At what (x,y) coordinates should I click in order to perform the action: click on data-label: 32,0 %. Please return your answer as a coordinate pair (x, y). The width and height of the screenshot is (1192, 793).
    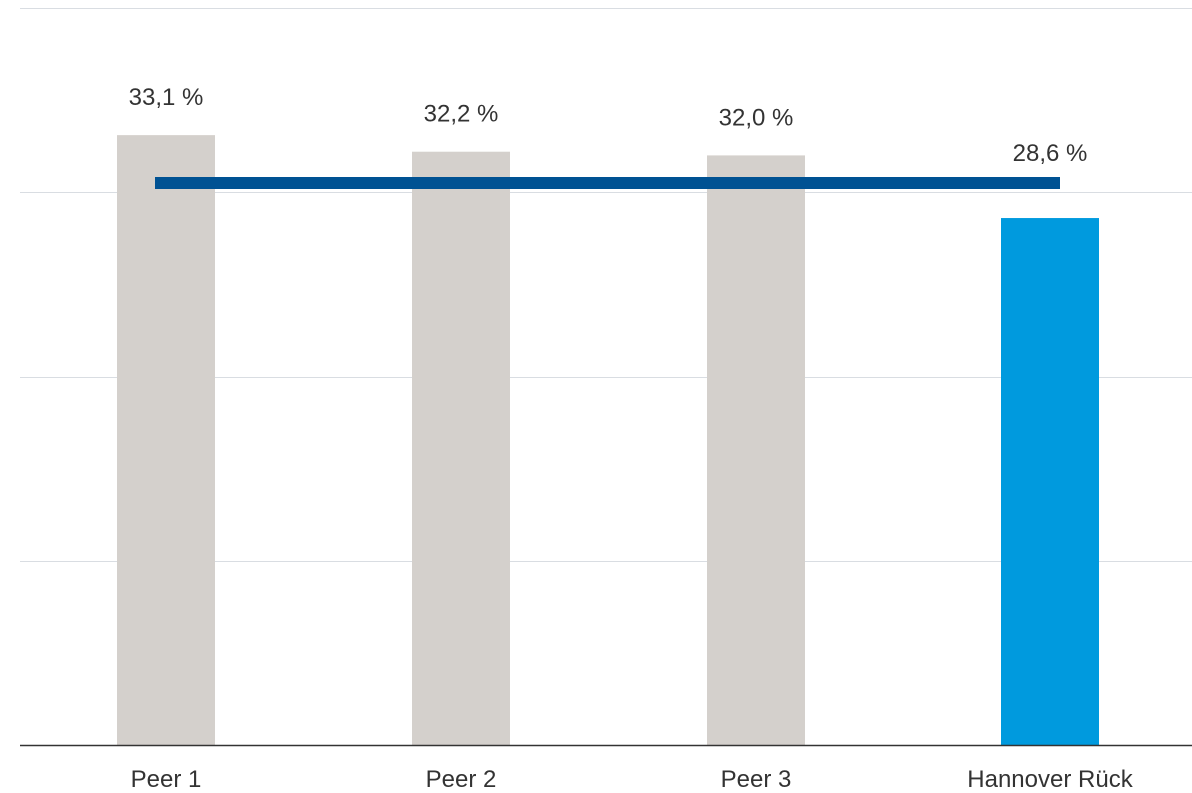
    Looking at the image, I should click on (756, 117).